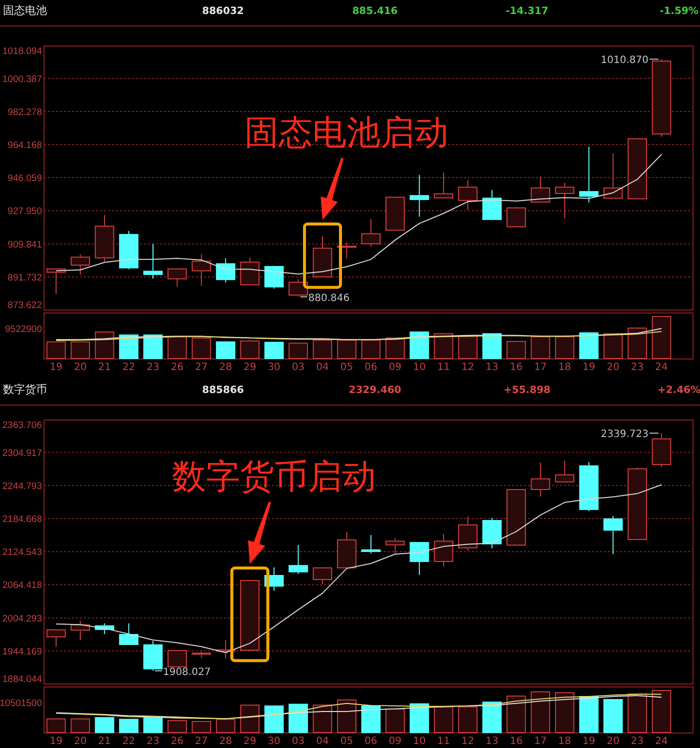  I want to click on y-tick-label: 891.732, so click(25, 278).